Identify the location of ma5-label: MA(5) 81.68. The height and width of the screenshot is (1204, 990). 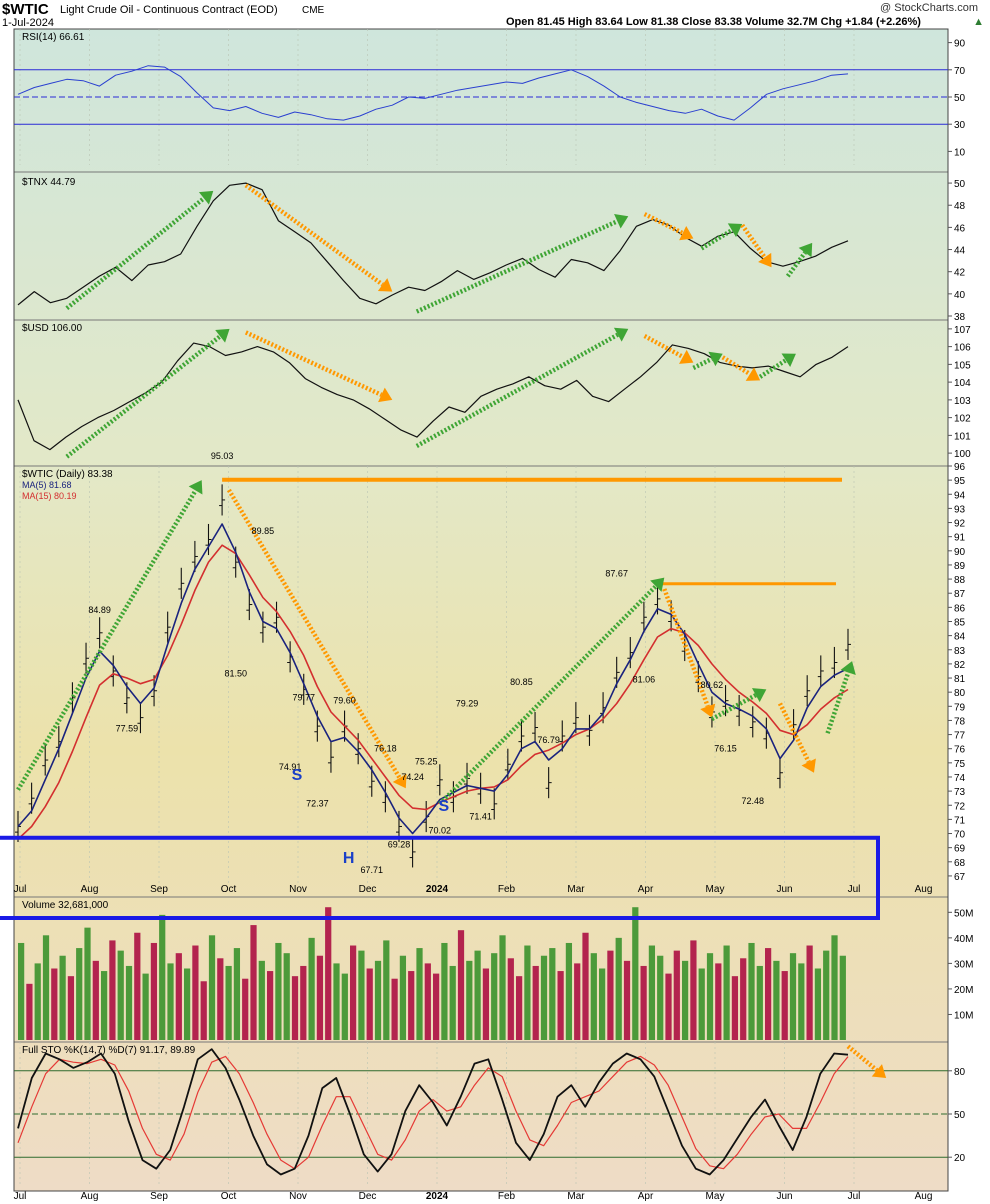
(47, 485).